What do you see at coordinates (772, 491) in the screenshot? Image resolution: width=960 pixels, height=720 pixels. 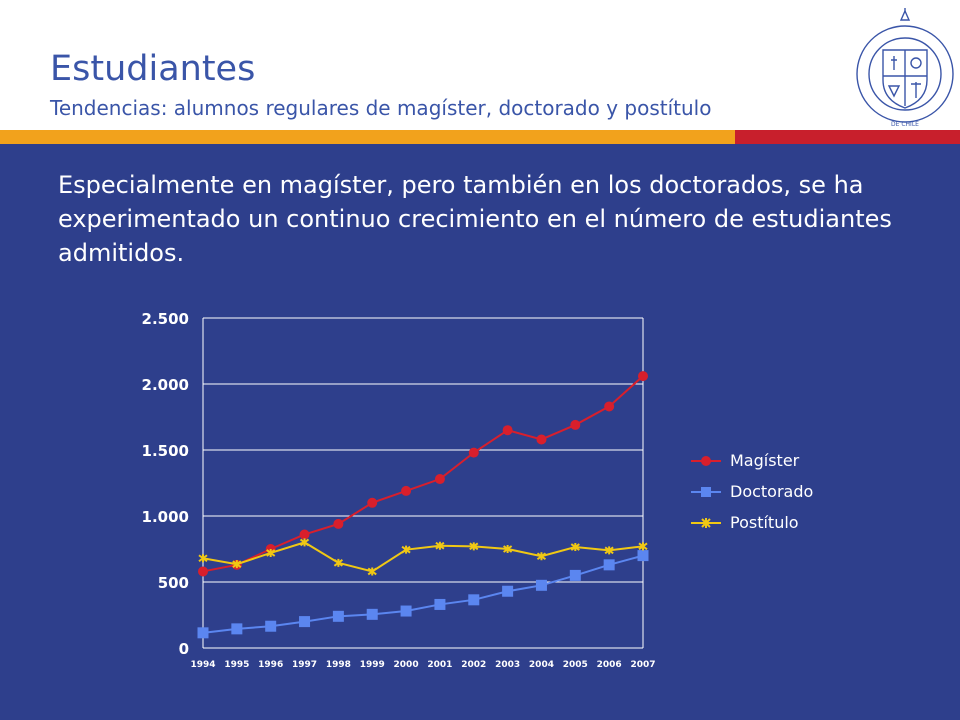 I see `legend-label-doctorado: Doctorado` at bounding box center [772, 491].